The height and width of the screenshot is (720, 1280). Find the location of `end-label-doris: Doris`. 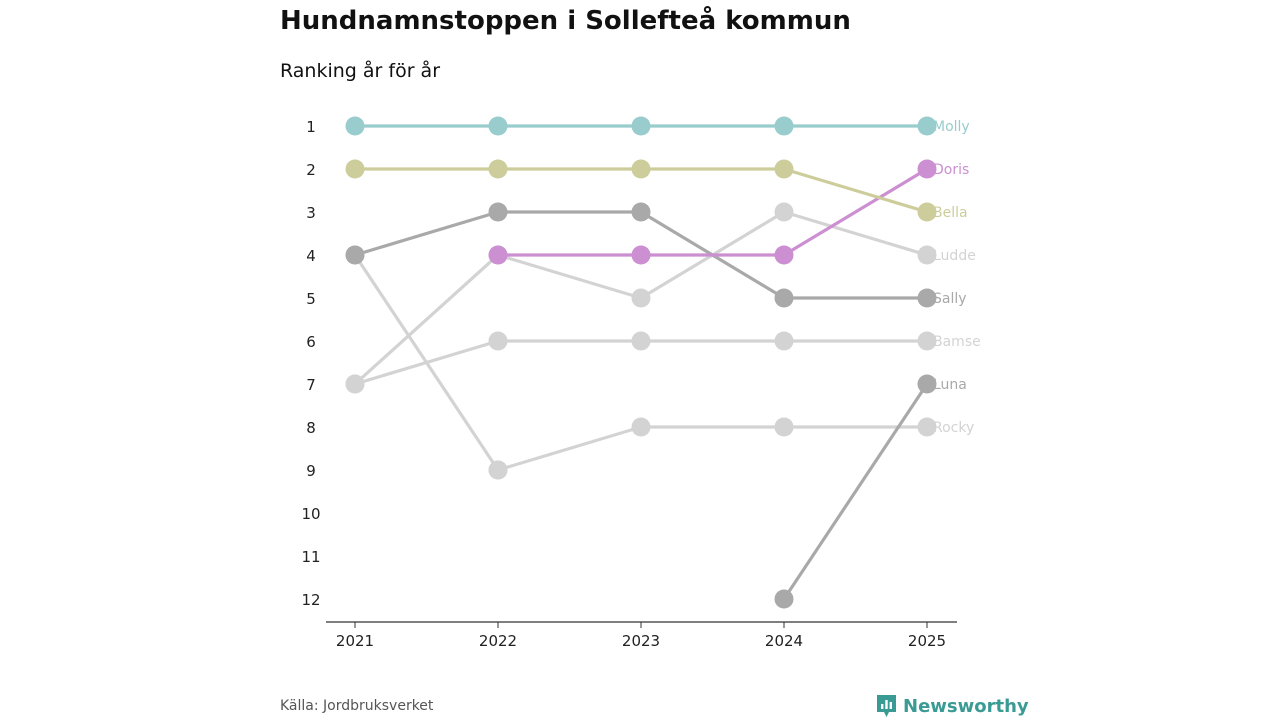

end-label-doris: Doris is located at coordinates (951, 170).